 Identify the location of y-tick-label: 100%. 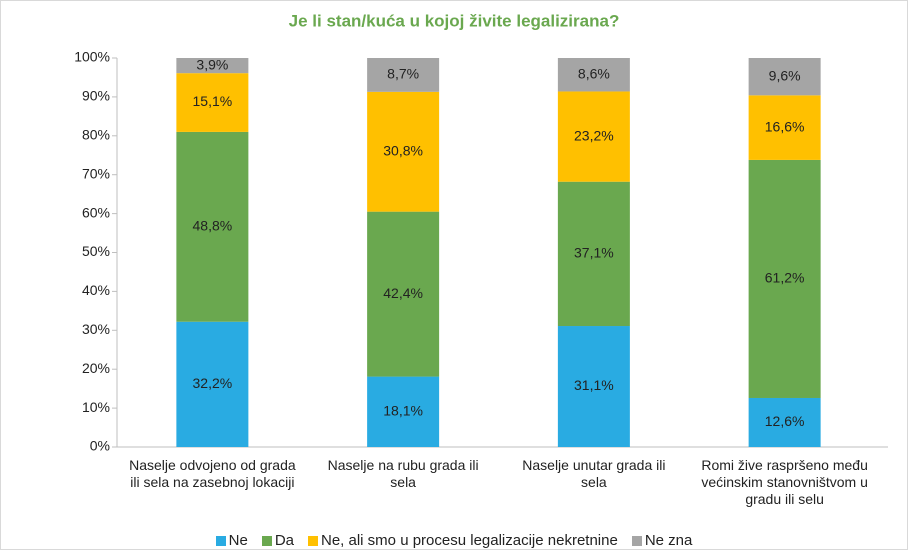
(92, 57).